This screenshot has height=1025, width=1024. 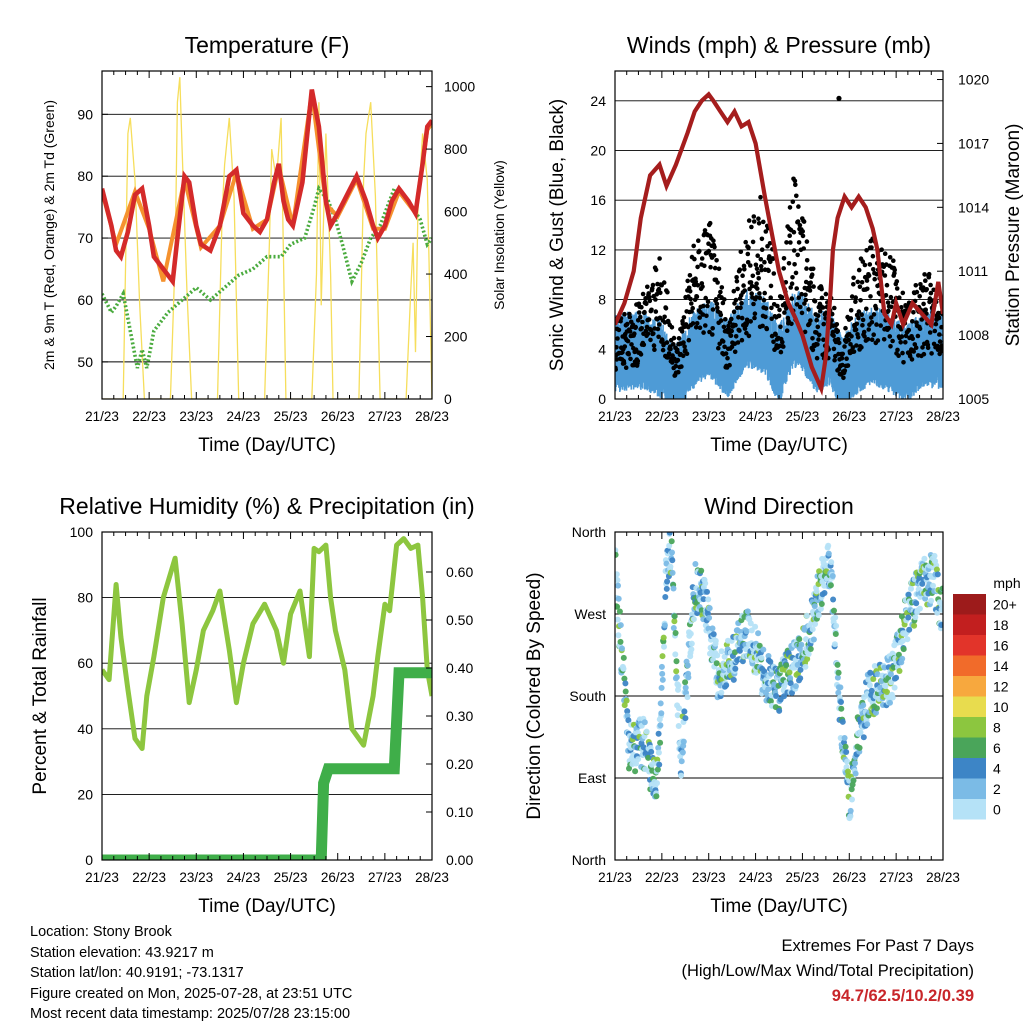 I want to click on x-axis-label: Time (Day/UTC), so click(x=267, y=906).